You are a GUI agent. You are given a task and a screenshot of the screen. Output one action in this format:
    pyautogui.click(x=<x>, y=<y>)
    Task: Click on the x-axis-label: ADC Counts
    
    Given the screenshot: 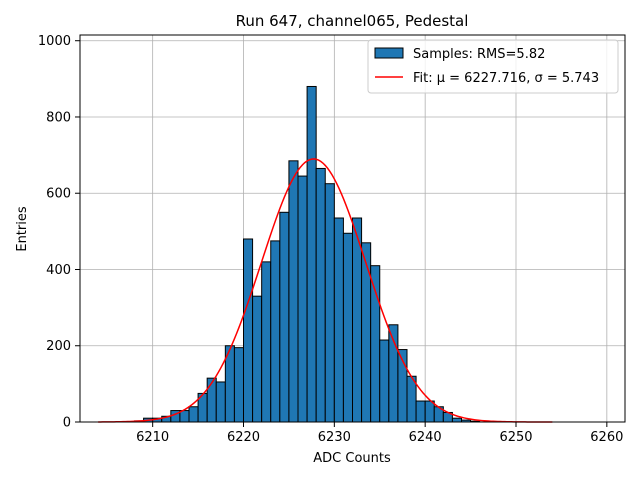 What is the action you would take?
    pyautogui.click(x=352, y=458)
    